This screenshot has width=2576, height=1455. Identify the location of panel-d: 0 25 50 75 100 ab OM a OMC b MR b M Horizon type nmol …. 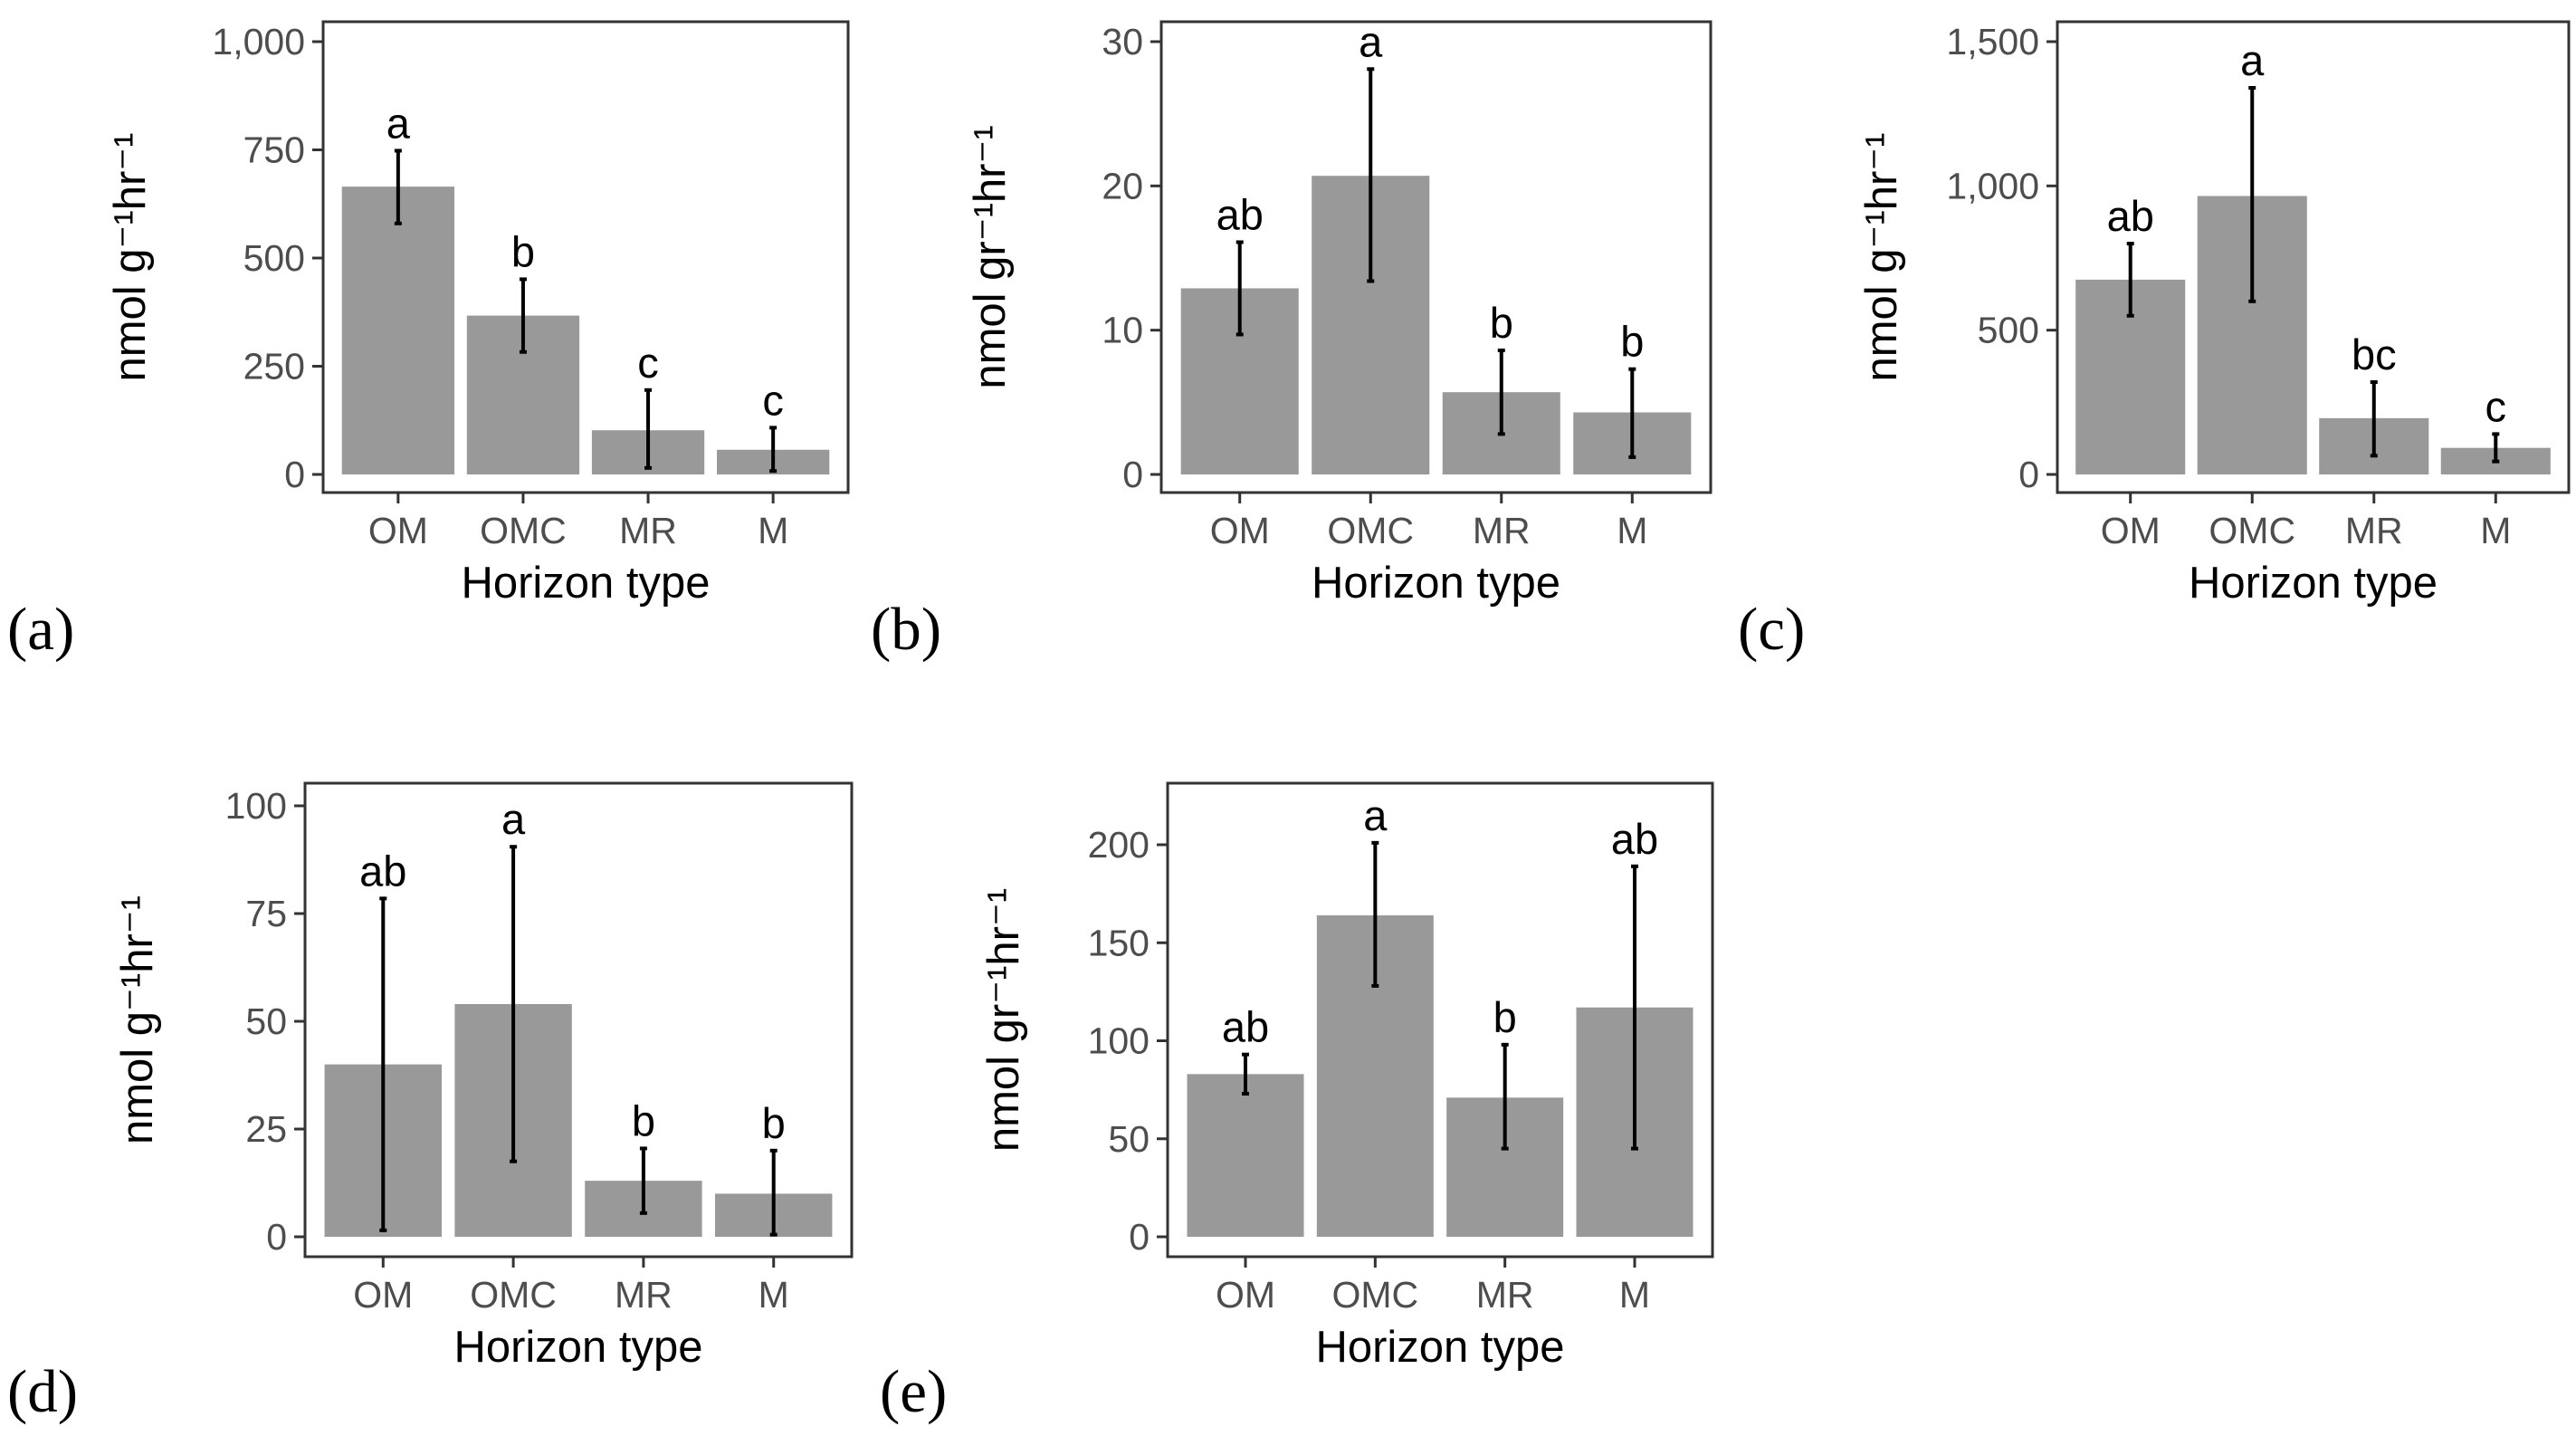
(430, 1103).